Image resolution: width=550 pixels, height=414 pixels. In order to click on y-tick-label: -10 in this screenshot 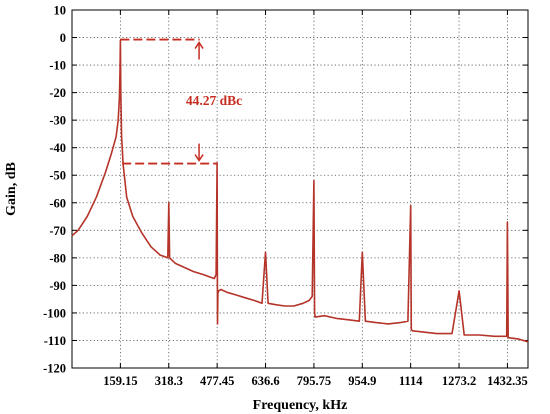, I will do `click(57, 66)`.